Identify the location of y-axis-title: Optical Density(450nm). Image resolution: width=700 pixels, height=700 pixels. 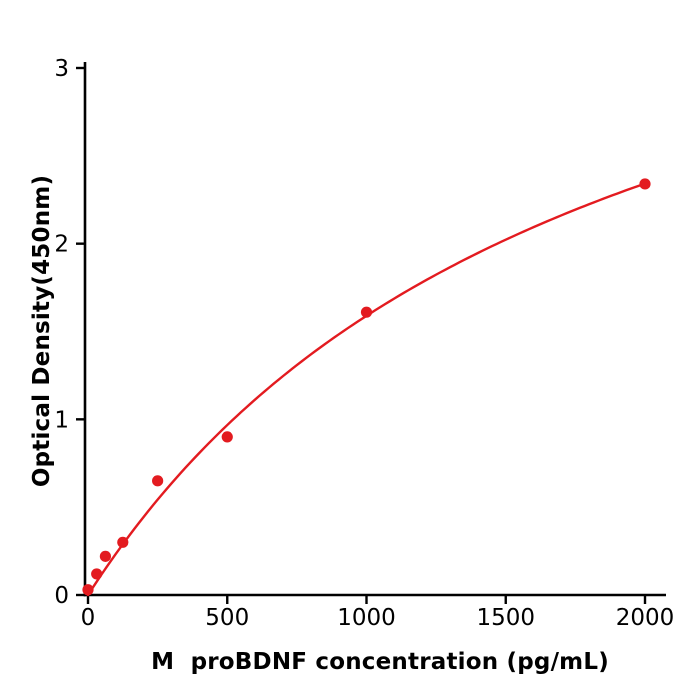
(42, 331).